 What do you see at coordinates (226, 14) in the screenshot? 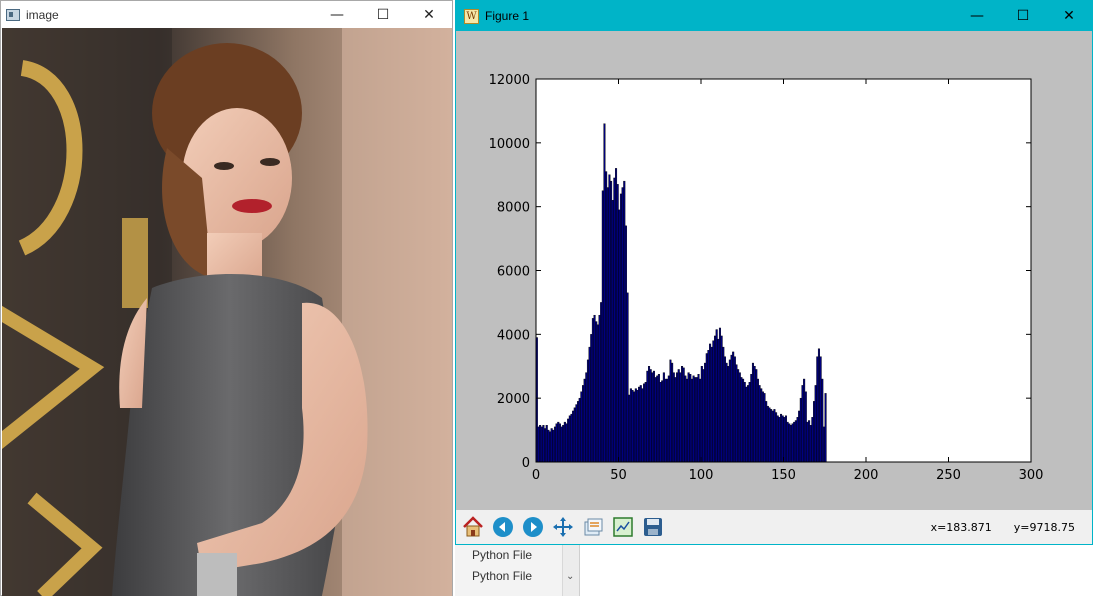
I see `image-window-titlebar: image — ☐ ✕` at bounding box center [226, 14].